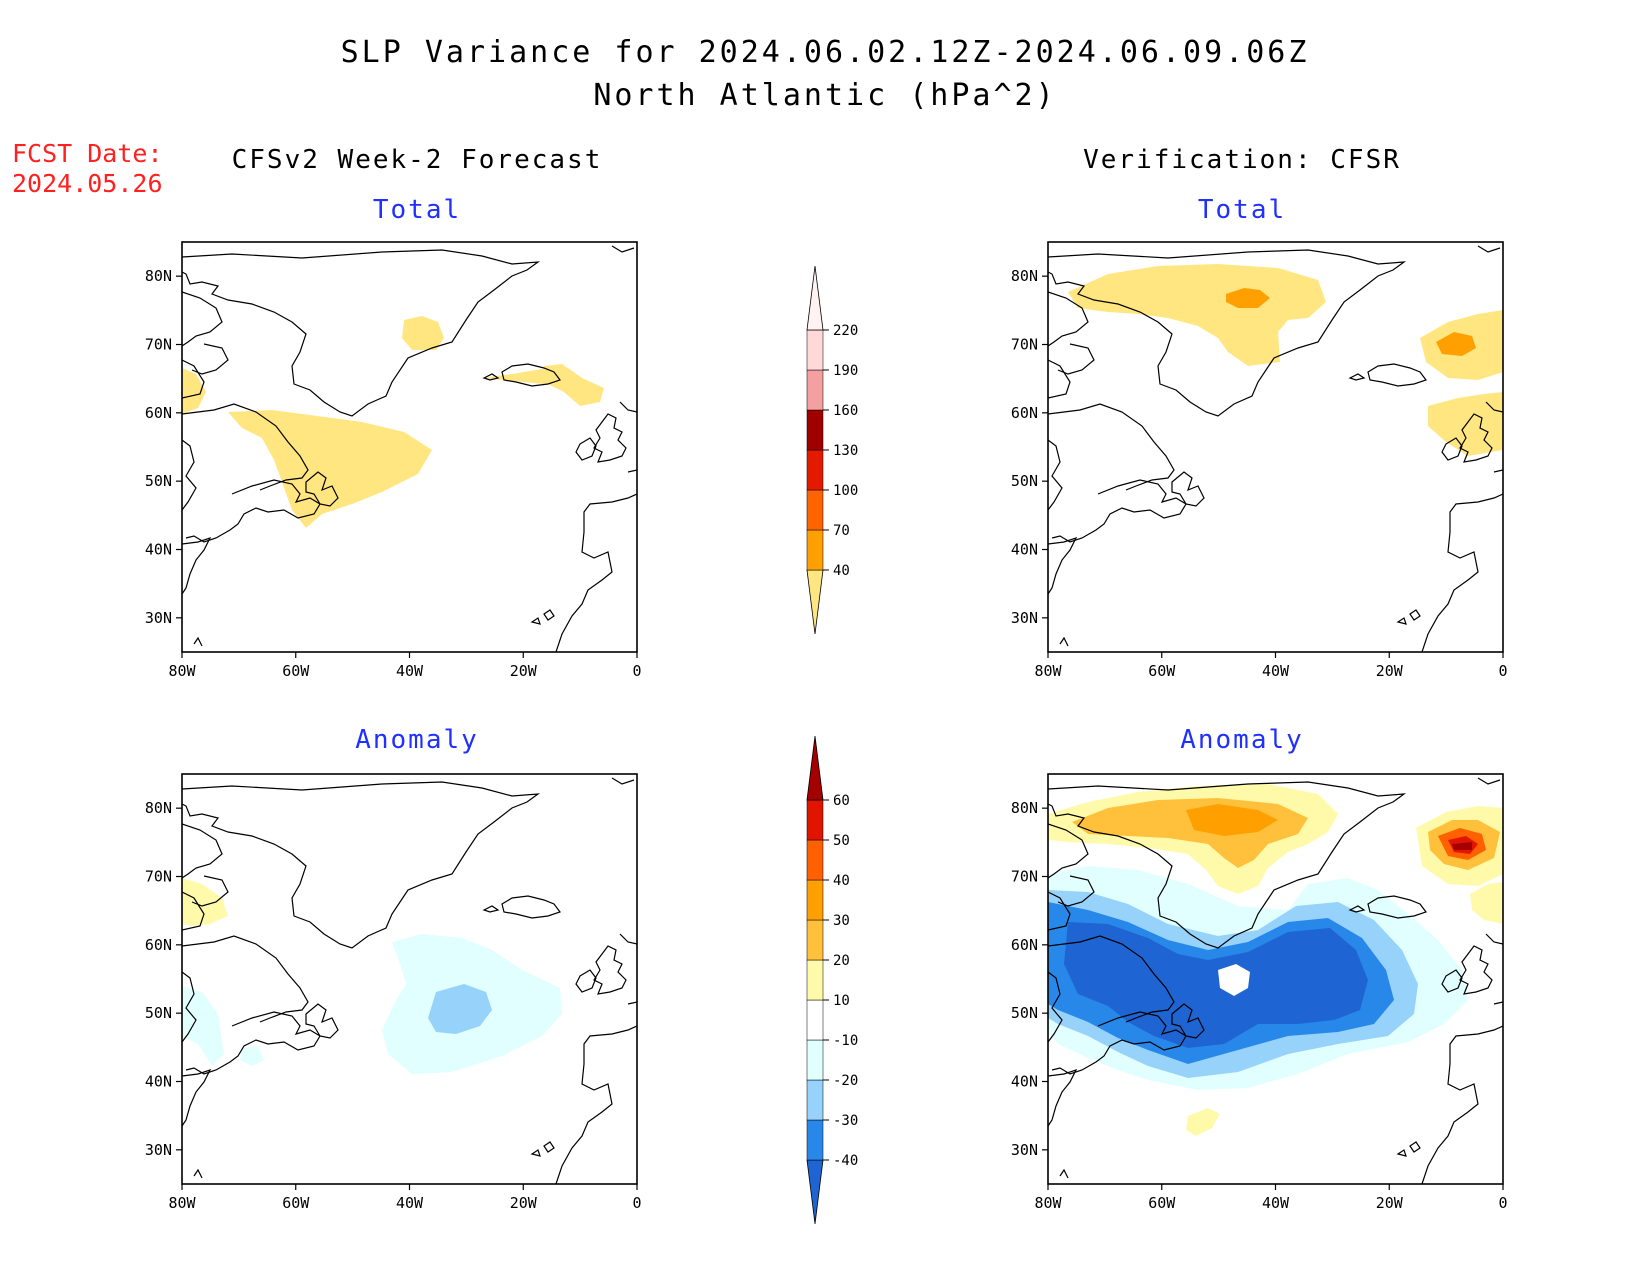 This screenshot has width=1650, height=1275. I want to click on forecast-total-lat-label: 50N, so click(158, 481).